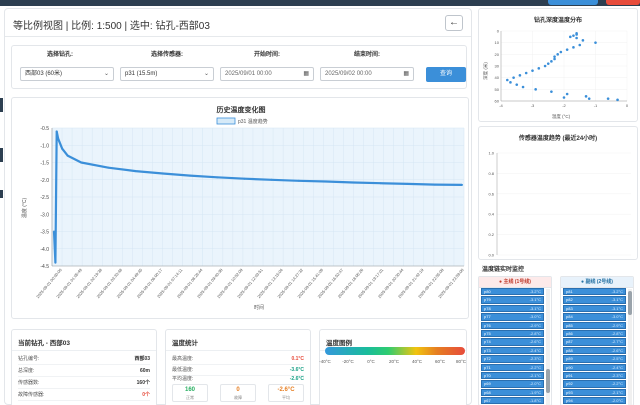 Image resolution: width=640 pixels, height=405 pixels. Describe the element at coordinates (594, 375) in the screenshot. I see `monitor-row: p91 -2.3°C` at that location.